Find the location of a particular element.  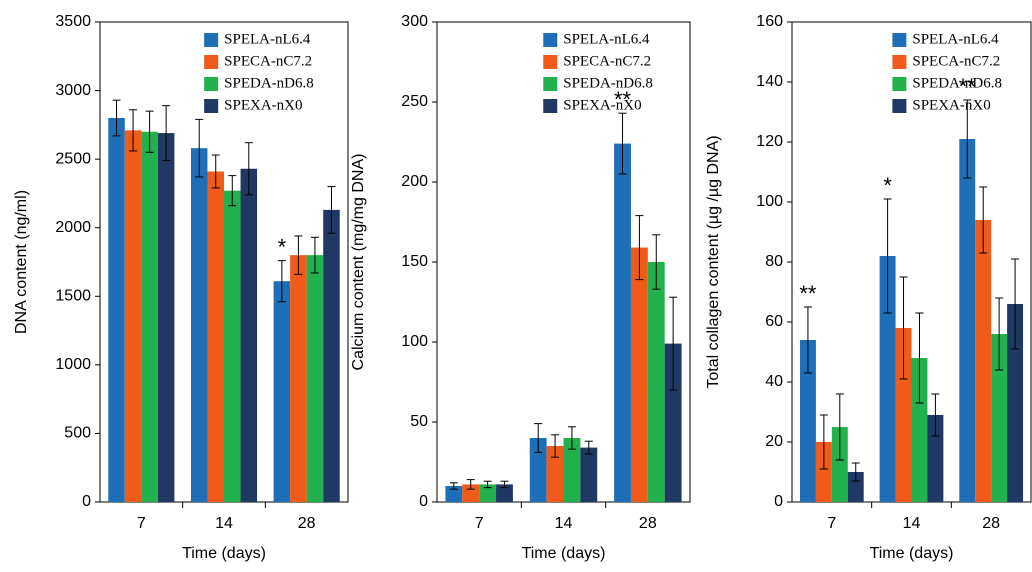

significance-mark: ** is located at coordinates (623, 99).